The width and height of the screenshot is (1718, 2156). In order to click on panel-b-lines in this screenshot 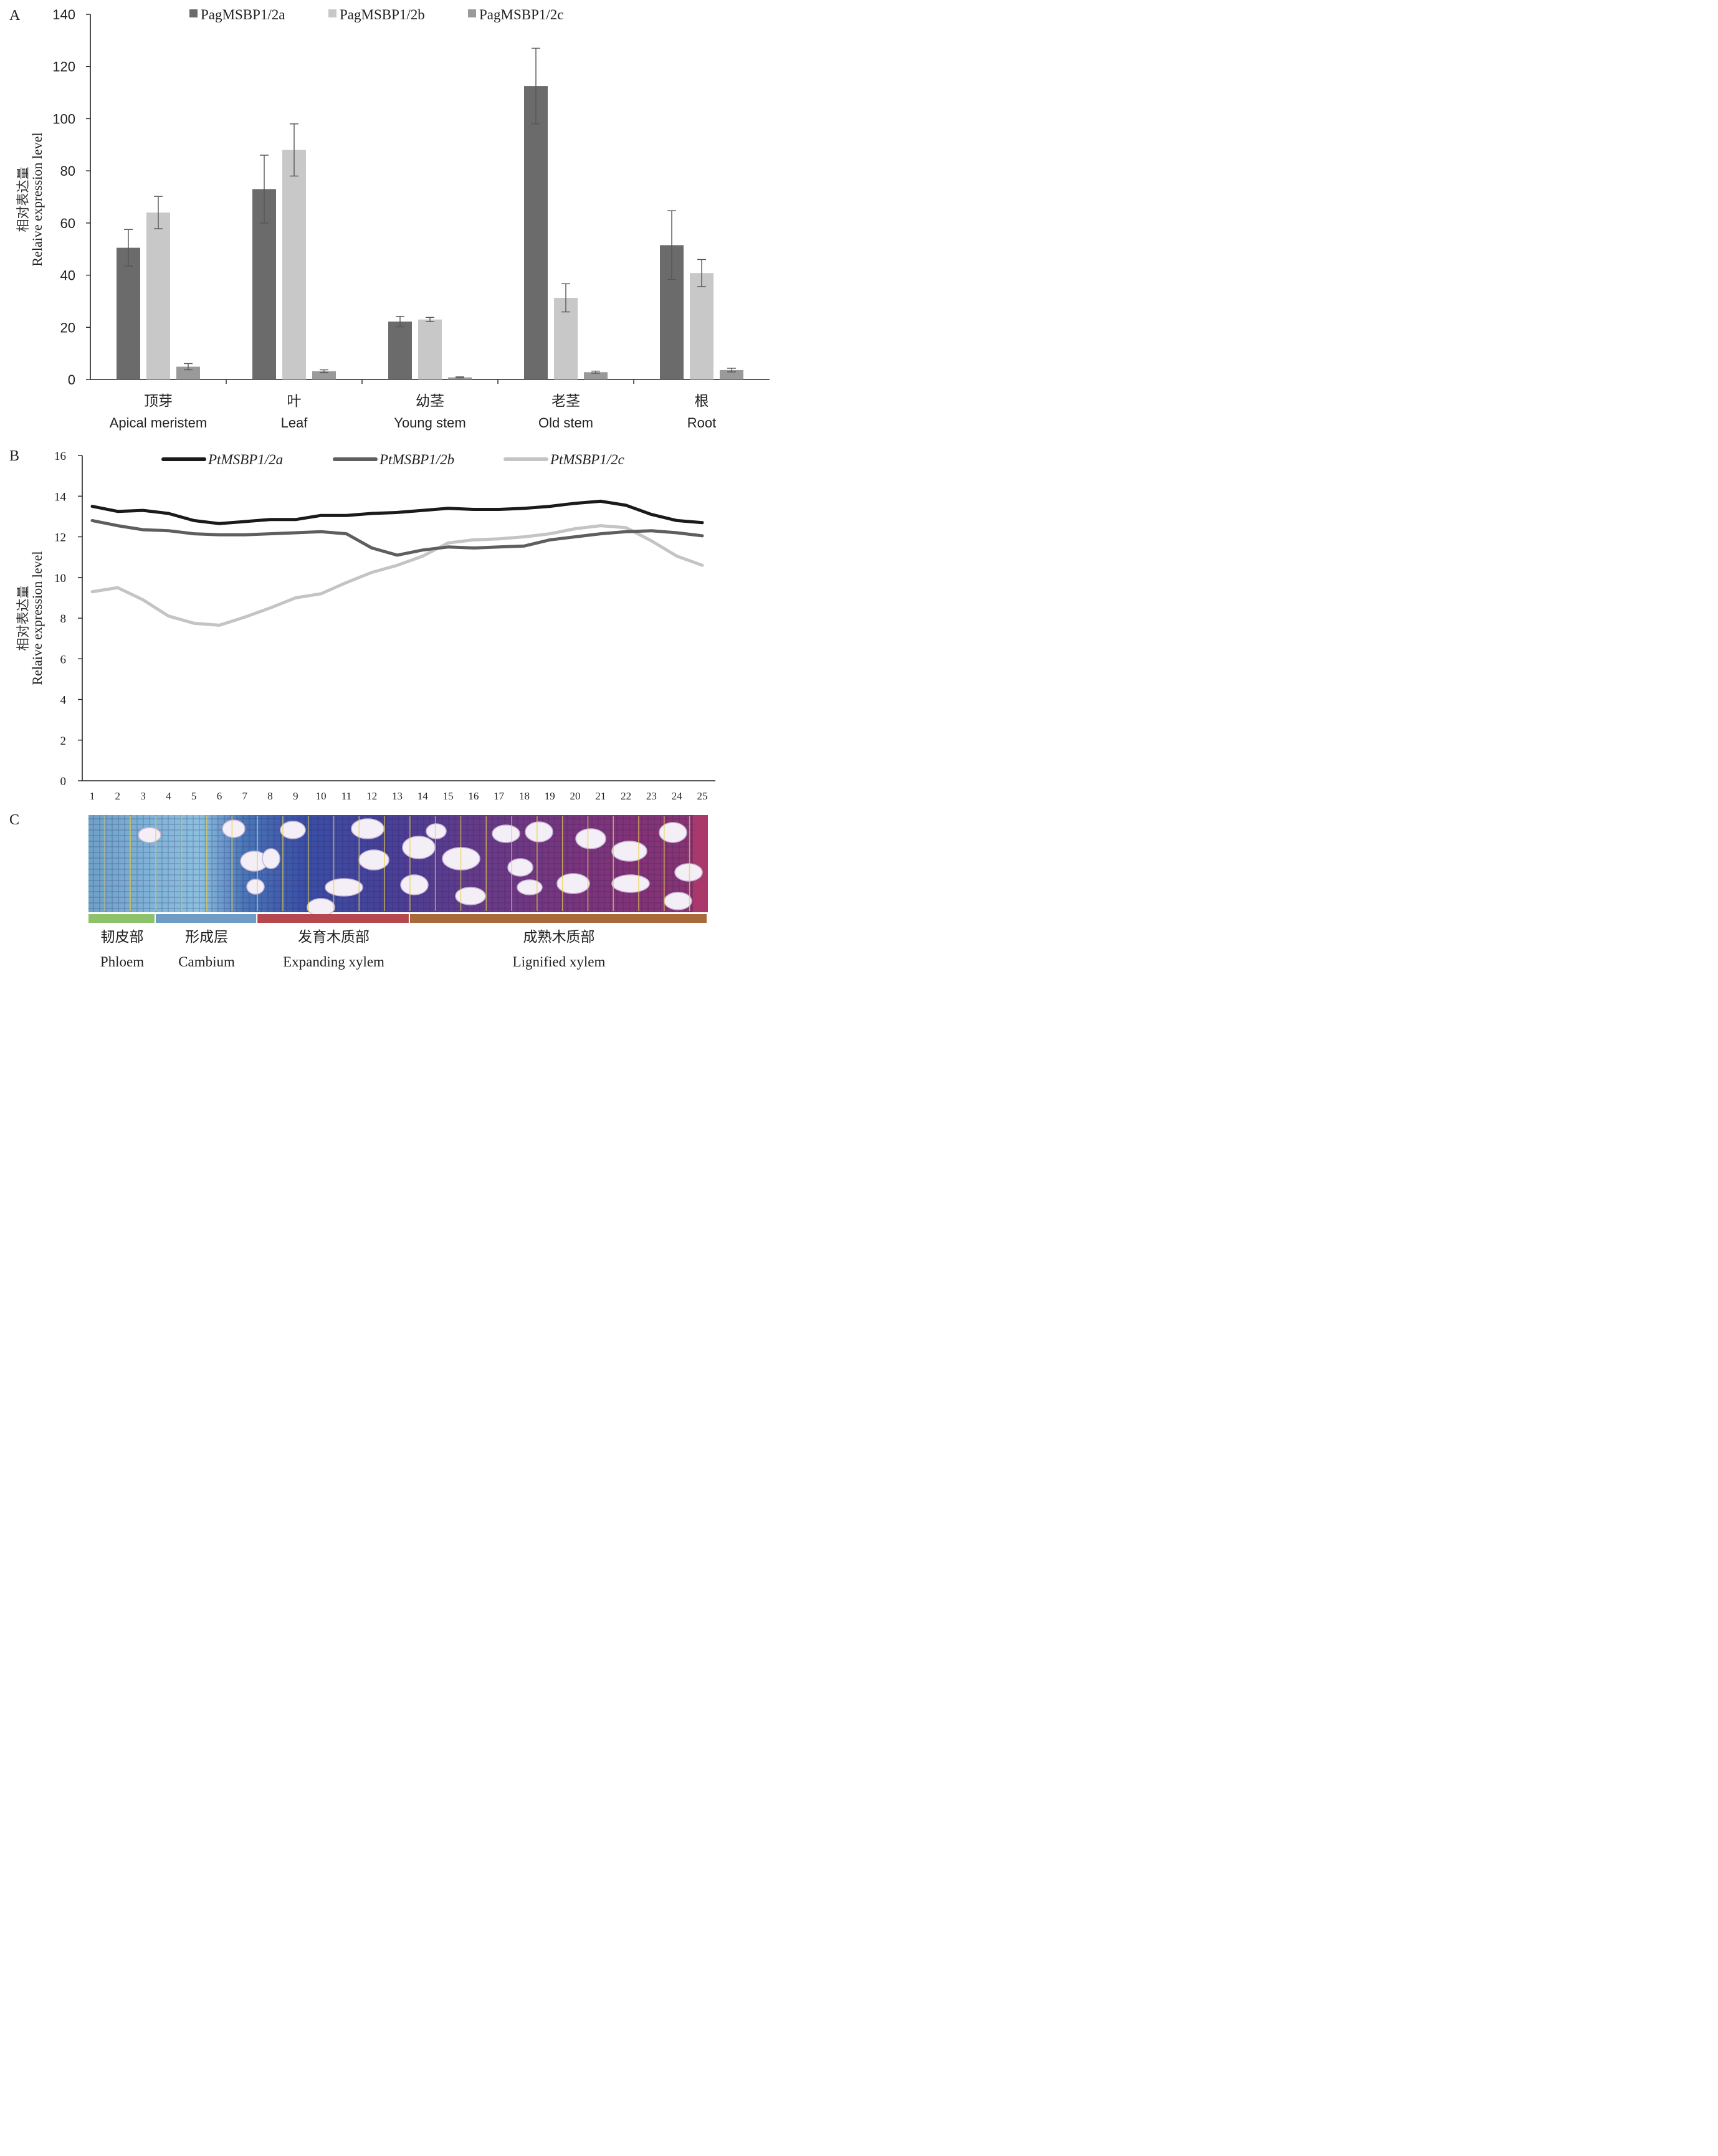, I will do `click(397, 563)`.